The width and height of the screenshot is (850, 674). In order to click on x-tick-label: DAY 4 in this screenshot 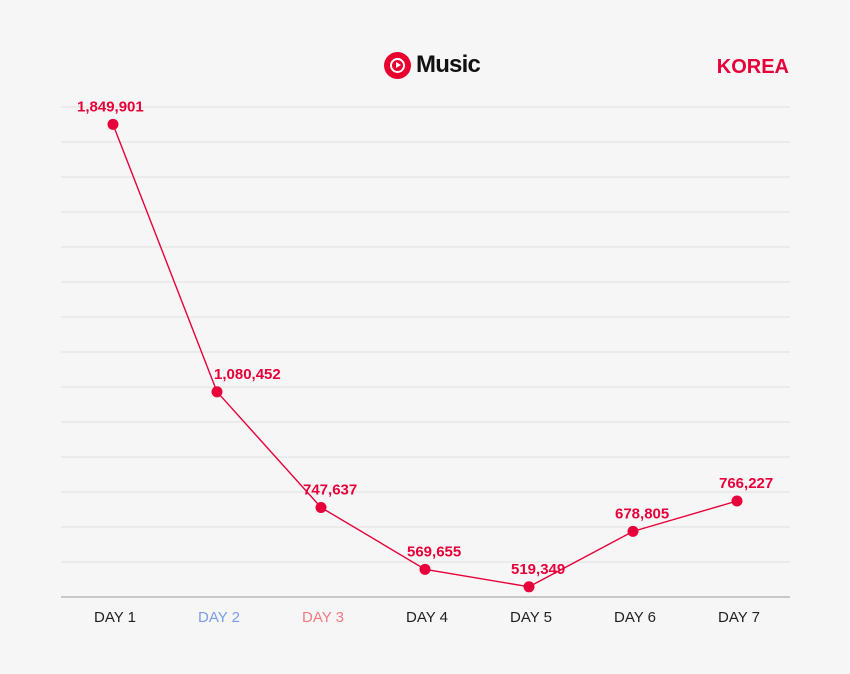, I will do `click(427, 617)`.